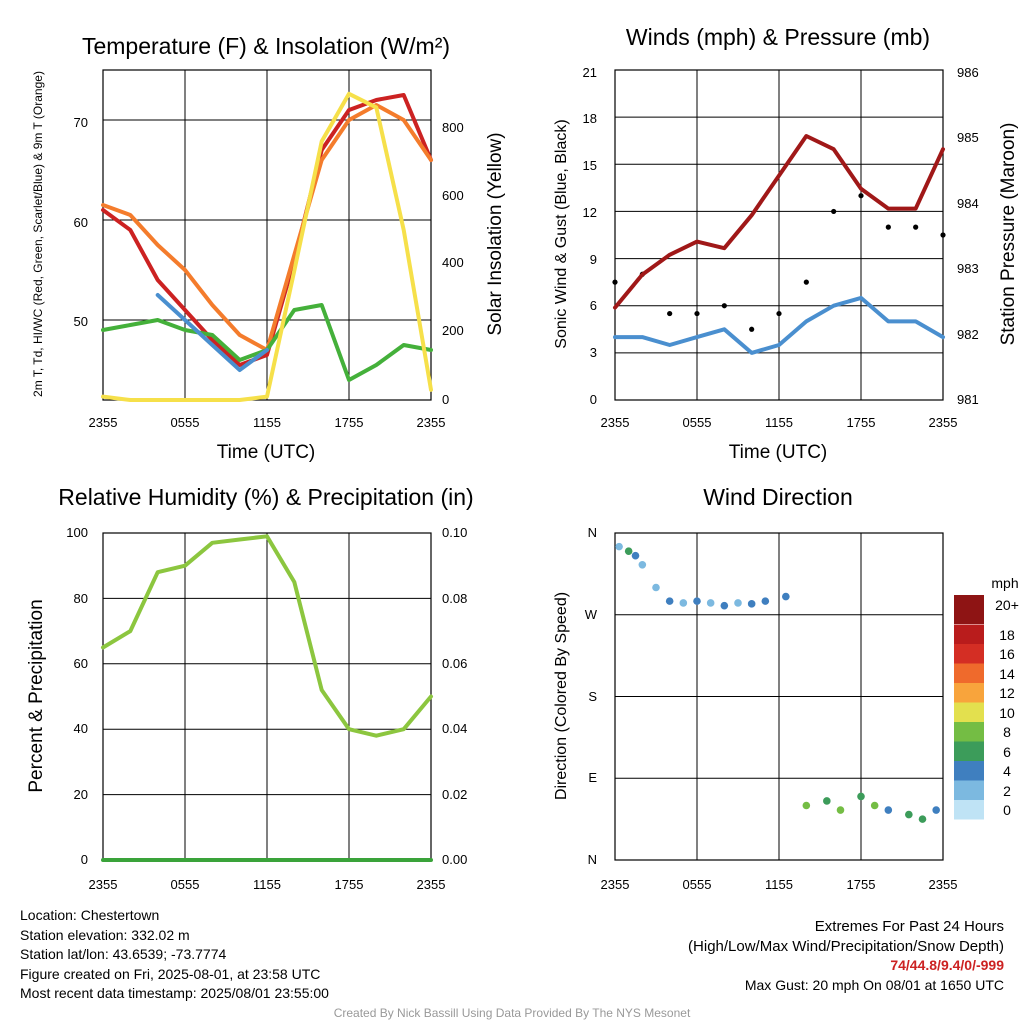  What do you see at coordinates (697, 884) in the screenshot?
I see `dir-xtick: 0555` at bounding box center [697, 884].